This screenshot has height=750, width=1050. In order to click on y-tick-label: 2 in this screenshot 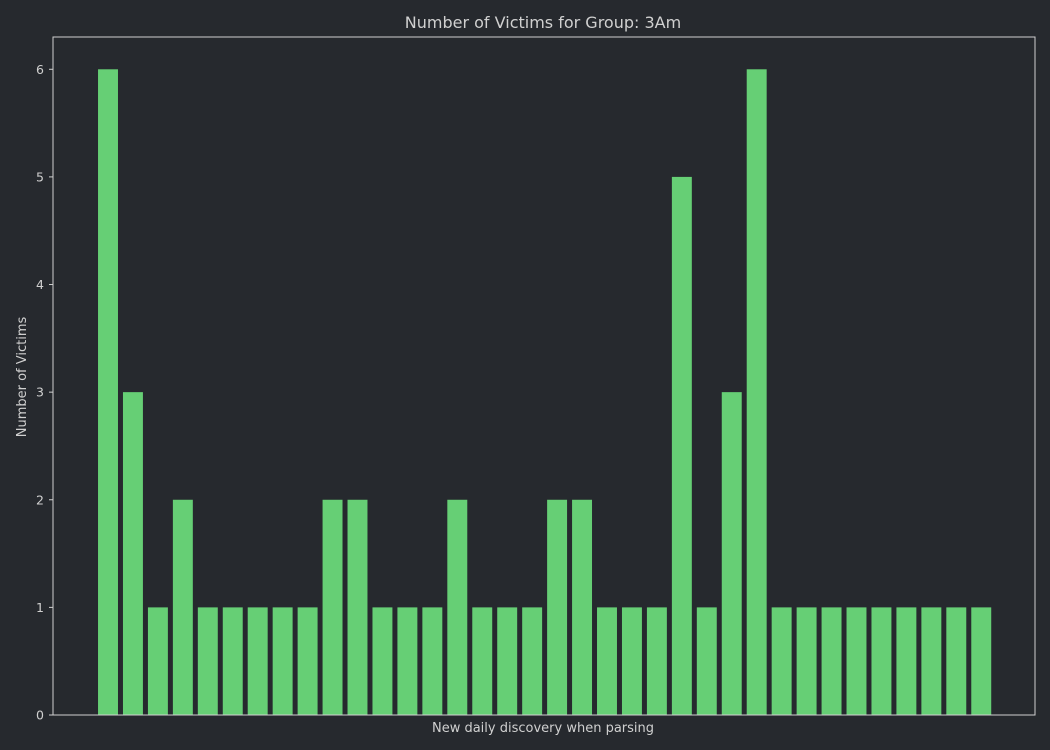, I will do `click(40, 499)`.